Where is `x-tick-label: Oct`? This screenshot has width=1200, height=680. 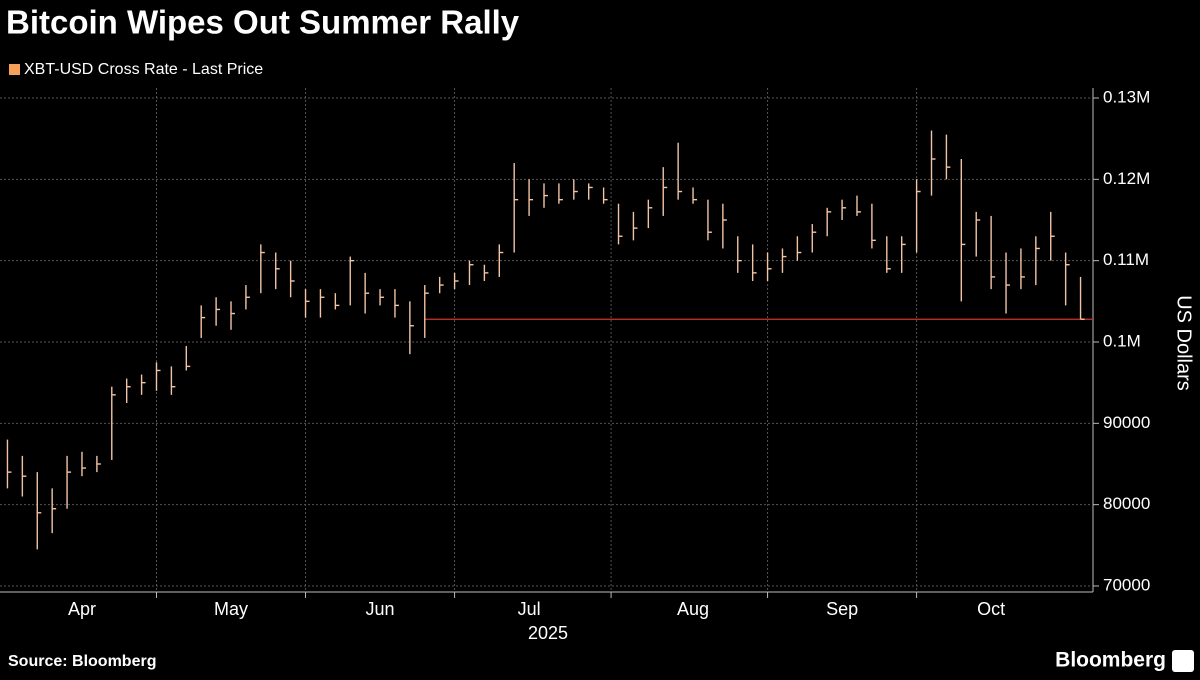
x-tick-label: Oct is located at coordinates (991, 609).